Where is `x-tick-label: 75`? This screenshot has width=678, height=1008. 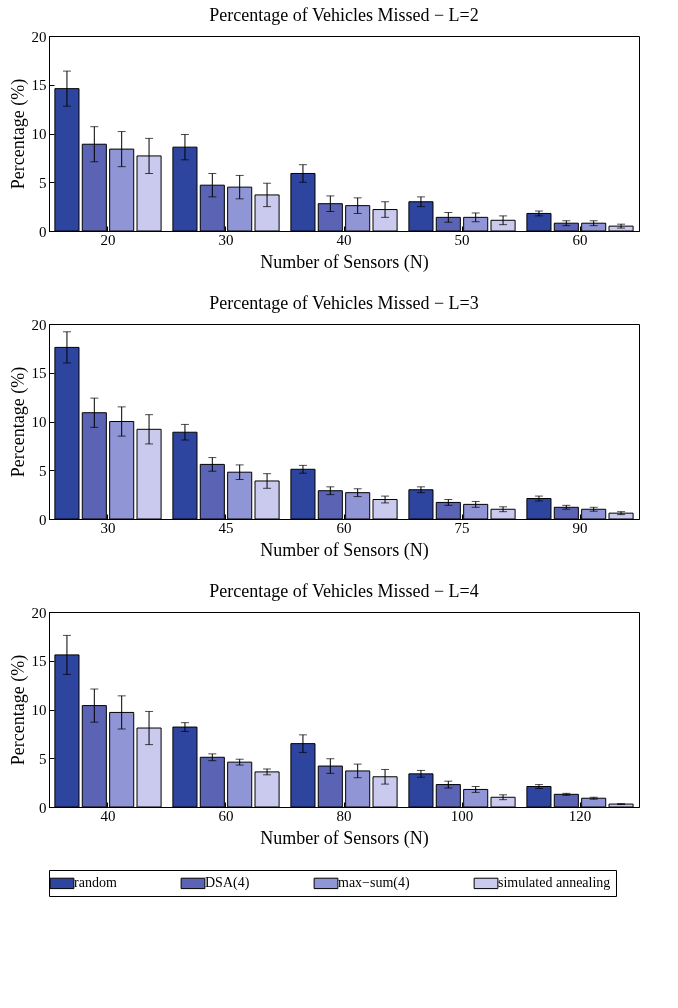
x-tick-label: 75 is located at coordinates (462, 527).